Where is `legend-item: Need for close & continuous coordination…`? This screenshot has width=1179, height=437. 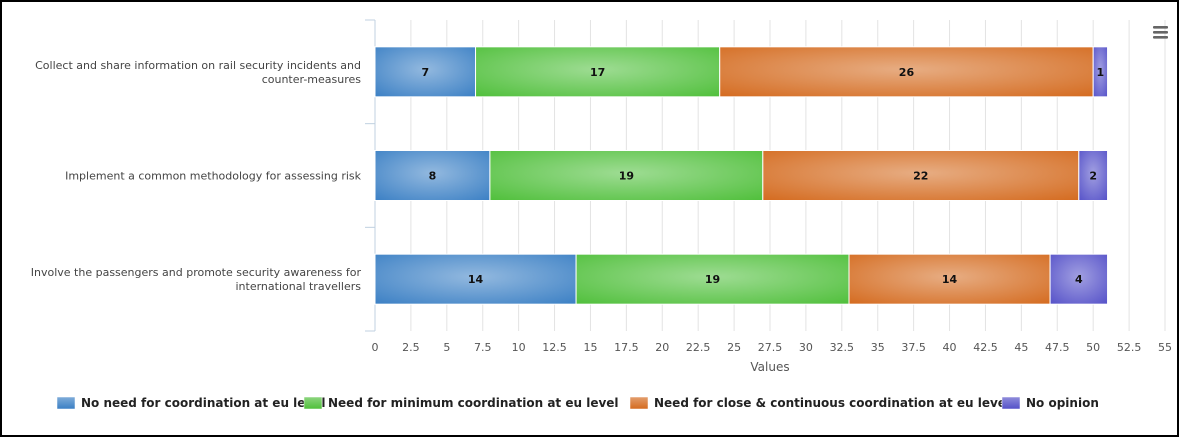
legend-item: Need for close & continuous coordination… is located at coordinates (819, 403).